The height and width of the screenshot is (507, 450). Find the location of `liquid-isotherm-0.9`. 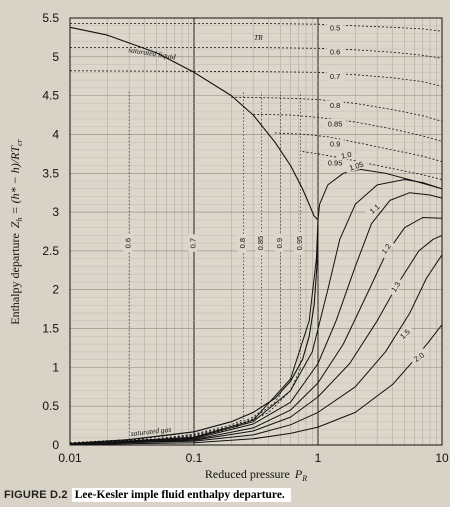

liquid-isotherm-0.9 is located at coordinates (358, 147).